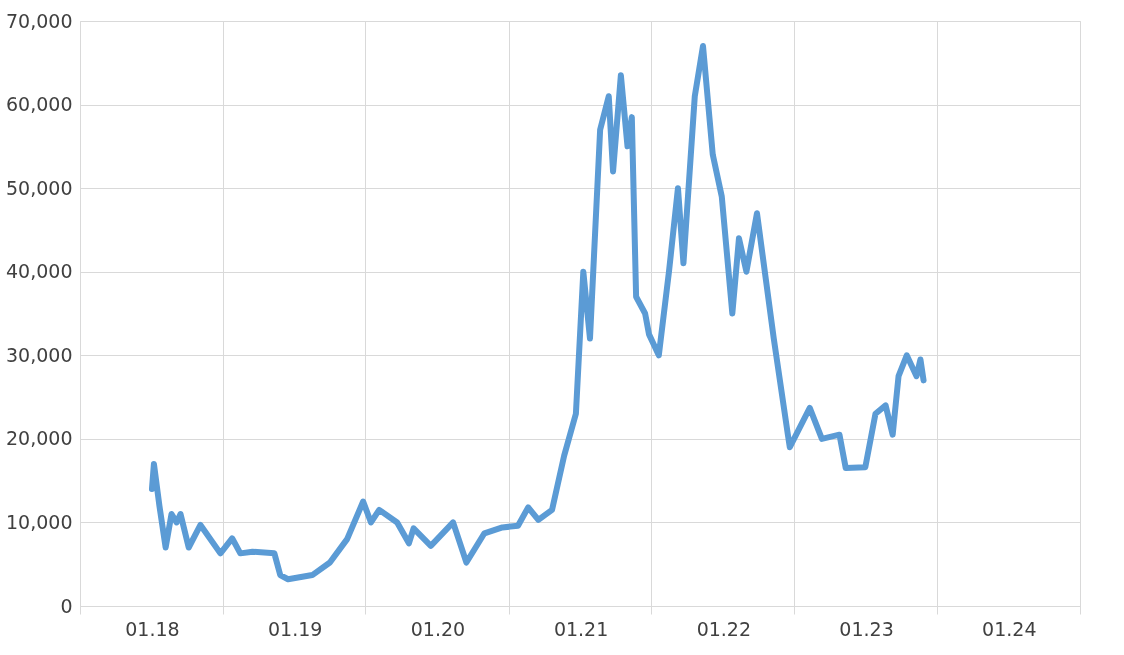 This screenshot has width=1124, height=655. I want to click on x-tick-label: 01.23, so click(866, 628).